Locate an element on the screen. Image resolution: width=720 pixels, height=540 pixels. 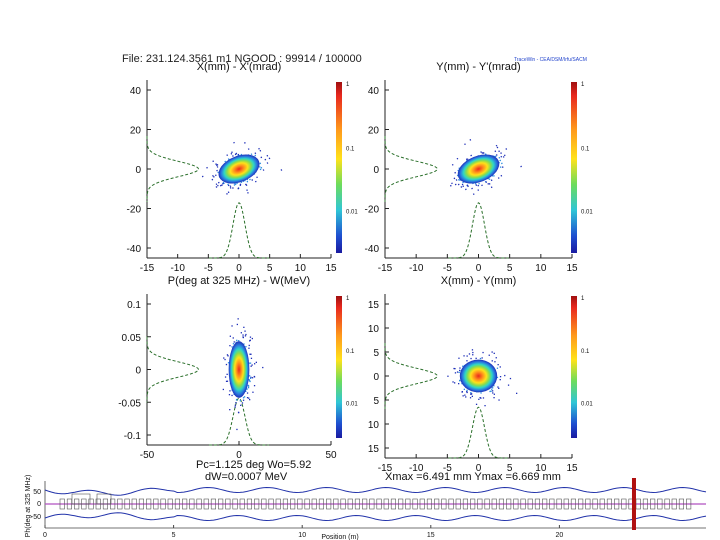
x-projection-profile-yy is located at coordinates (411, 169).